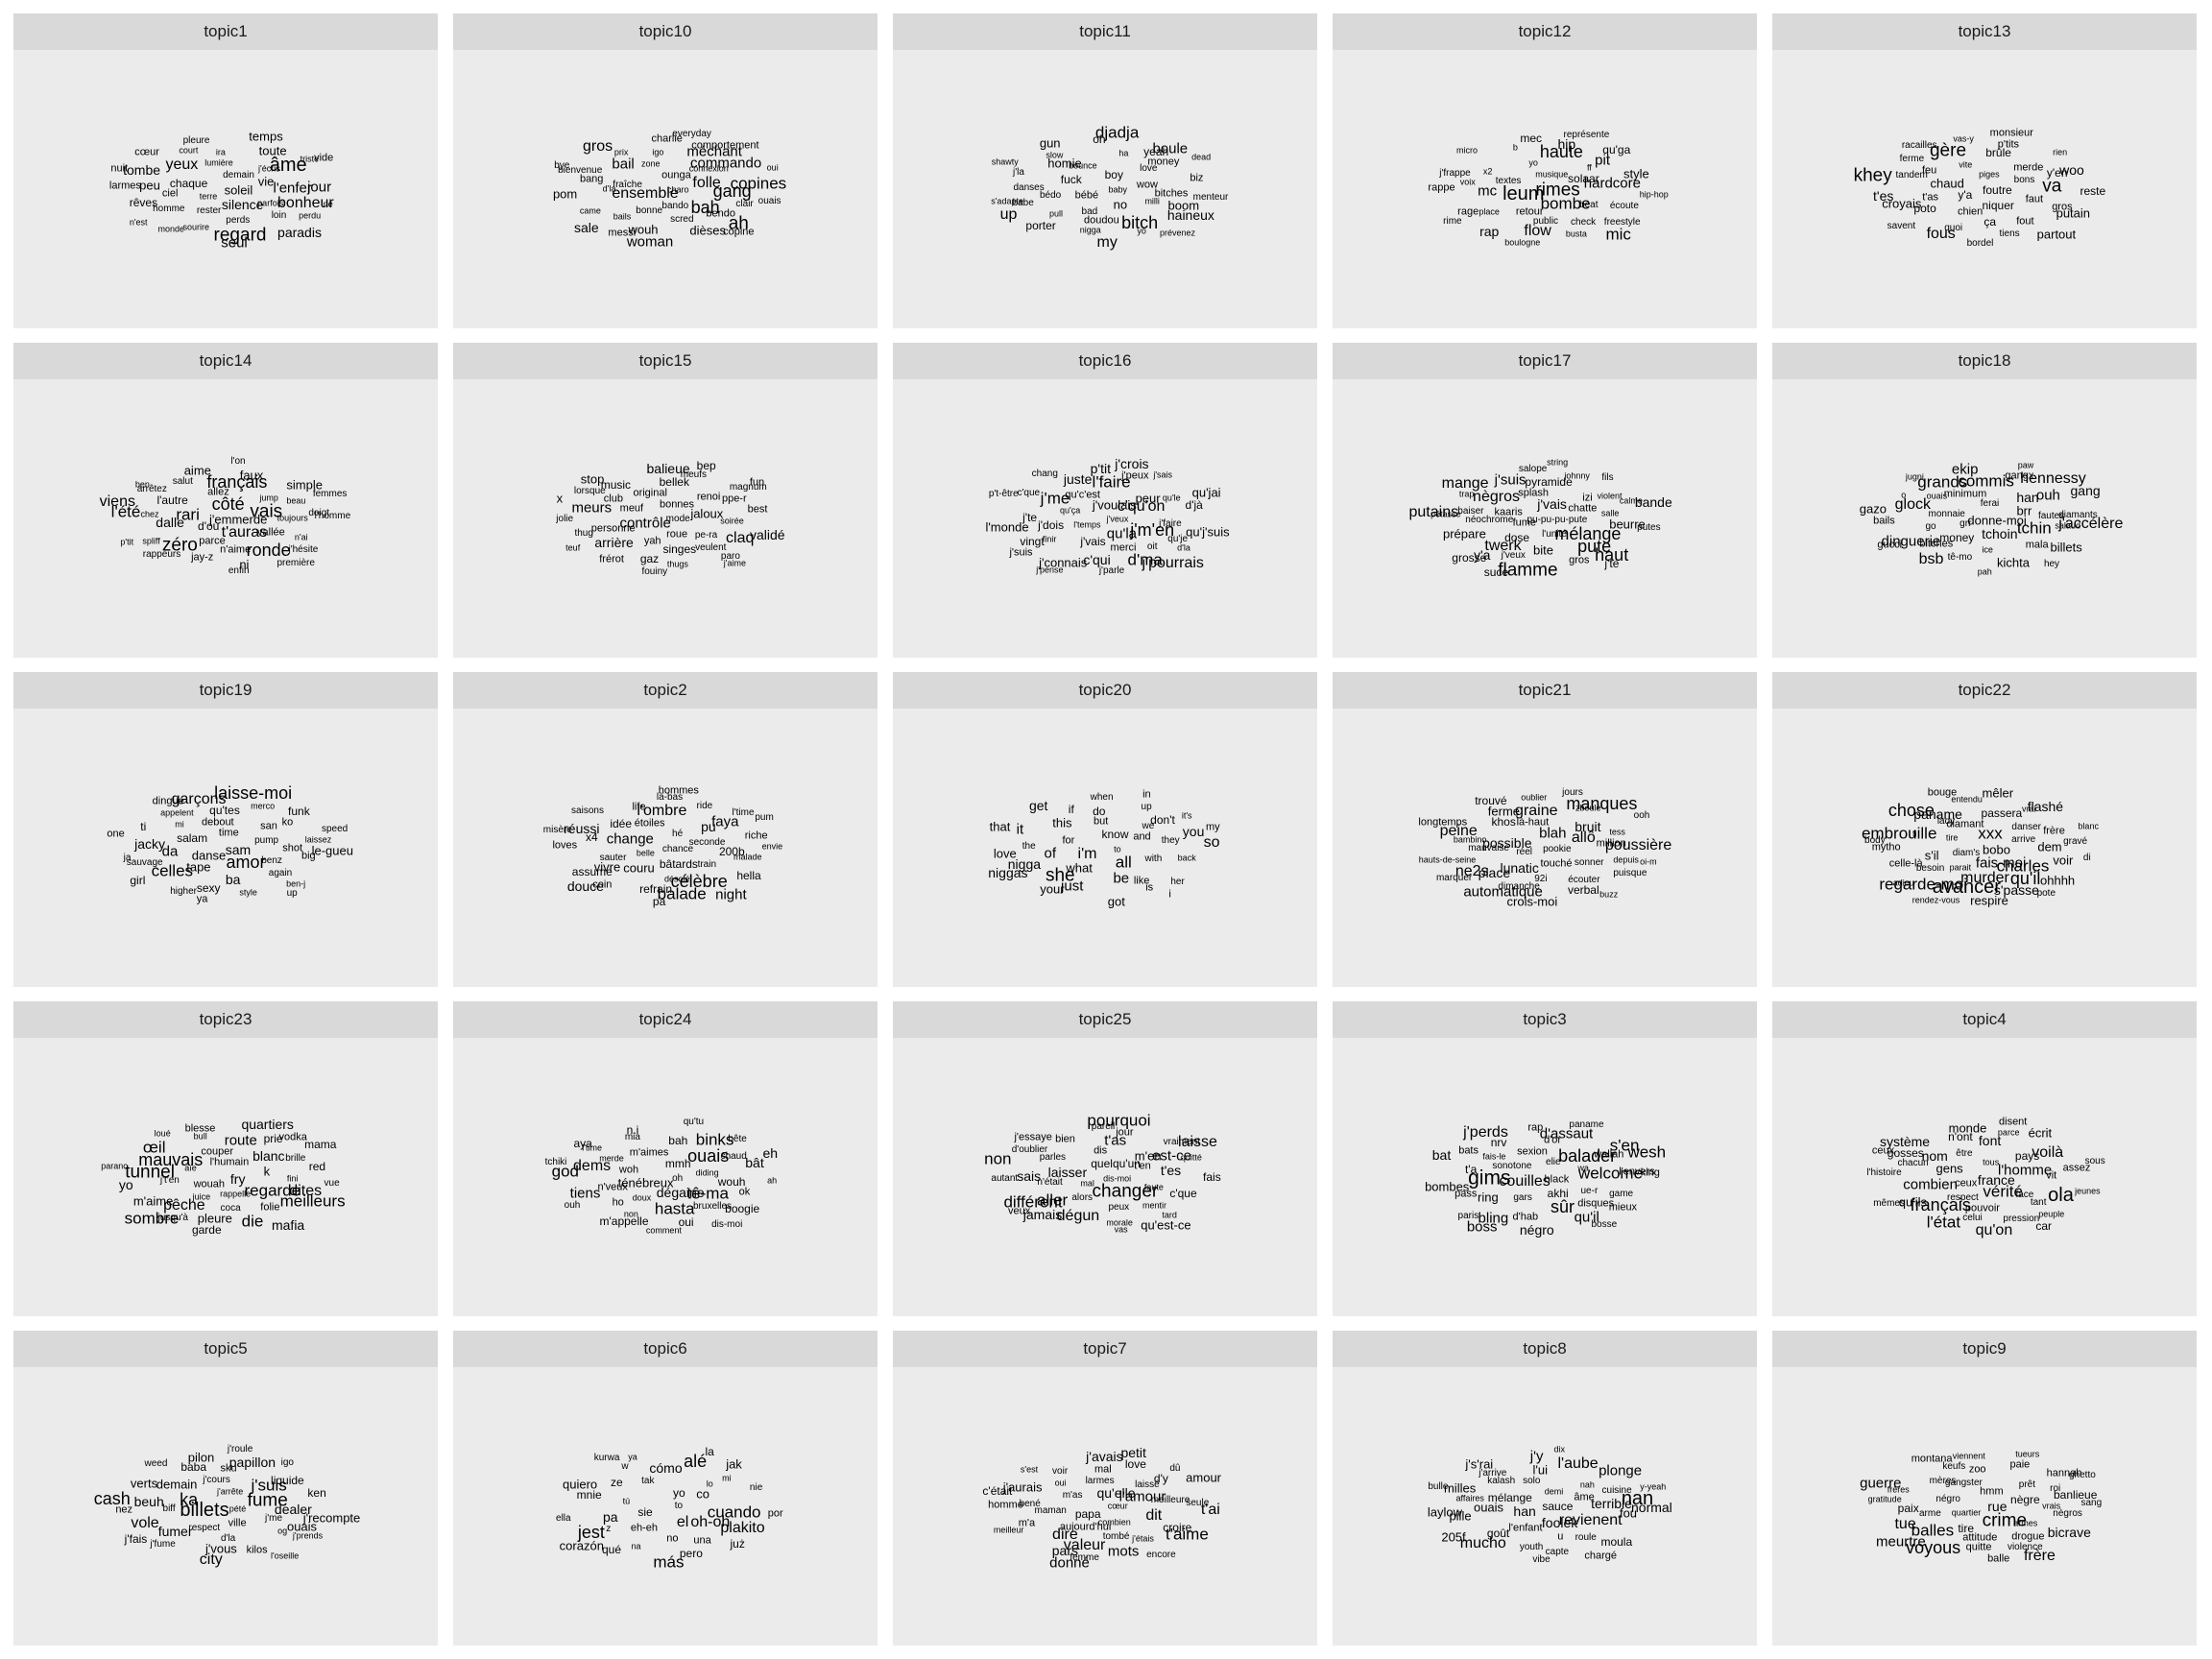 The height and width of the screenshot is (1659, 2212). Describe the element at coordinates (1610, 496) in the screenshot. I see `word-label: violent` at that location.